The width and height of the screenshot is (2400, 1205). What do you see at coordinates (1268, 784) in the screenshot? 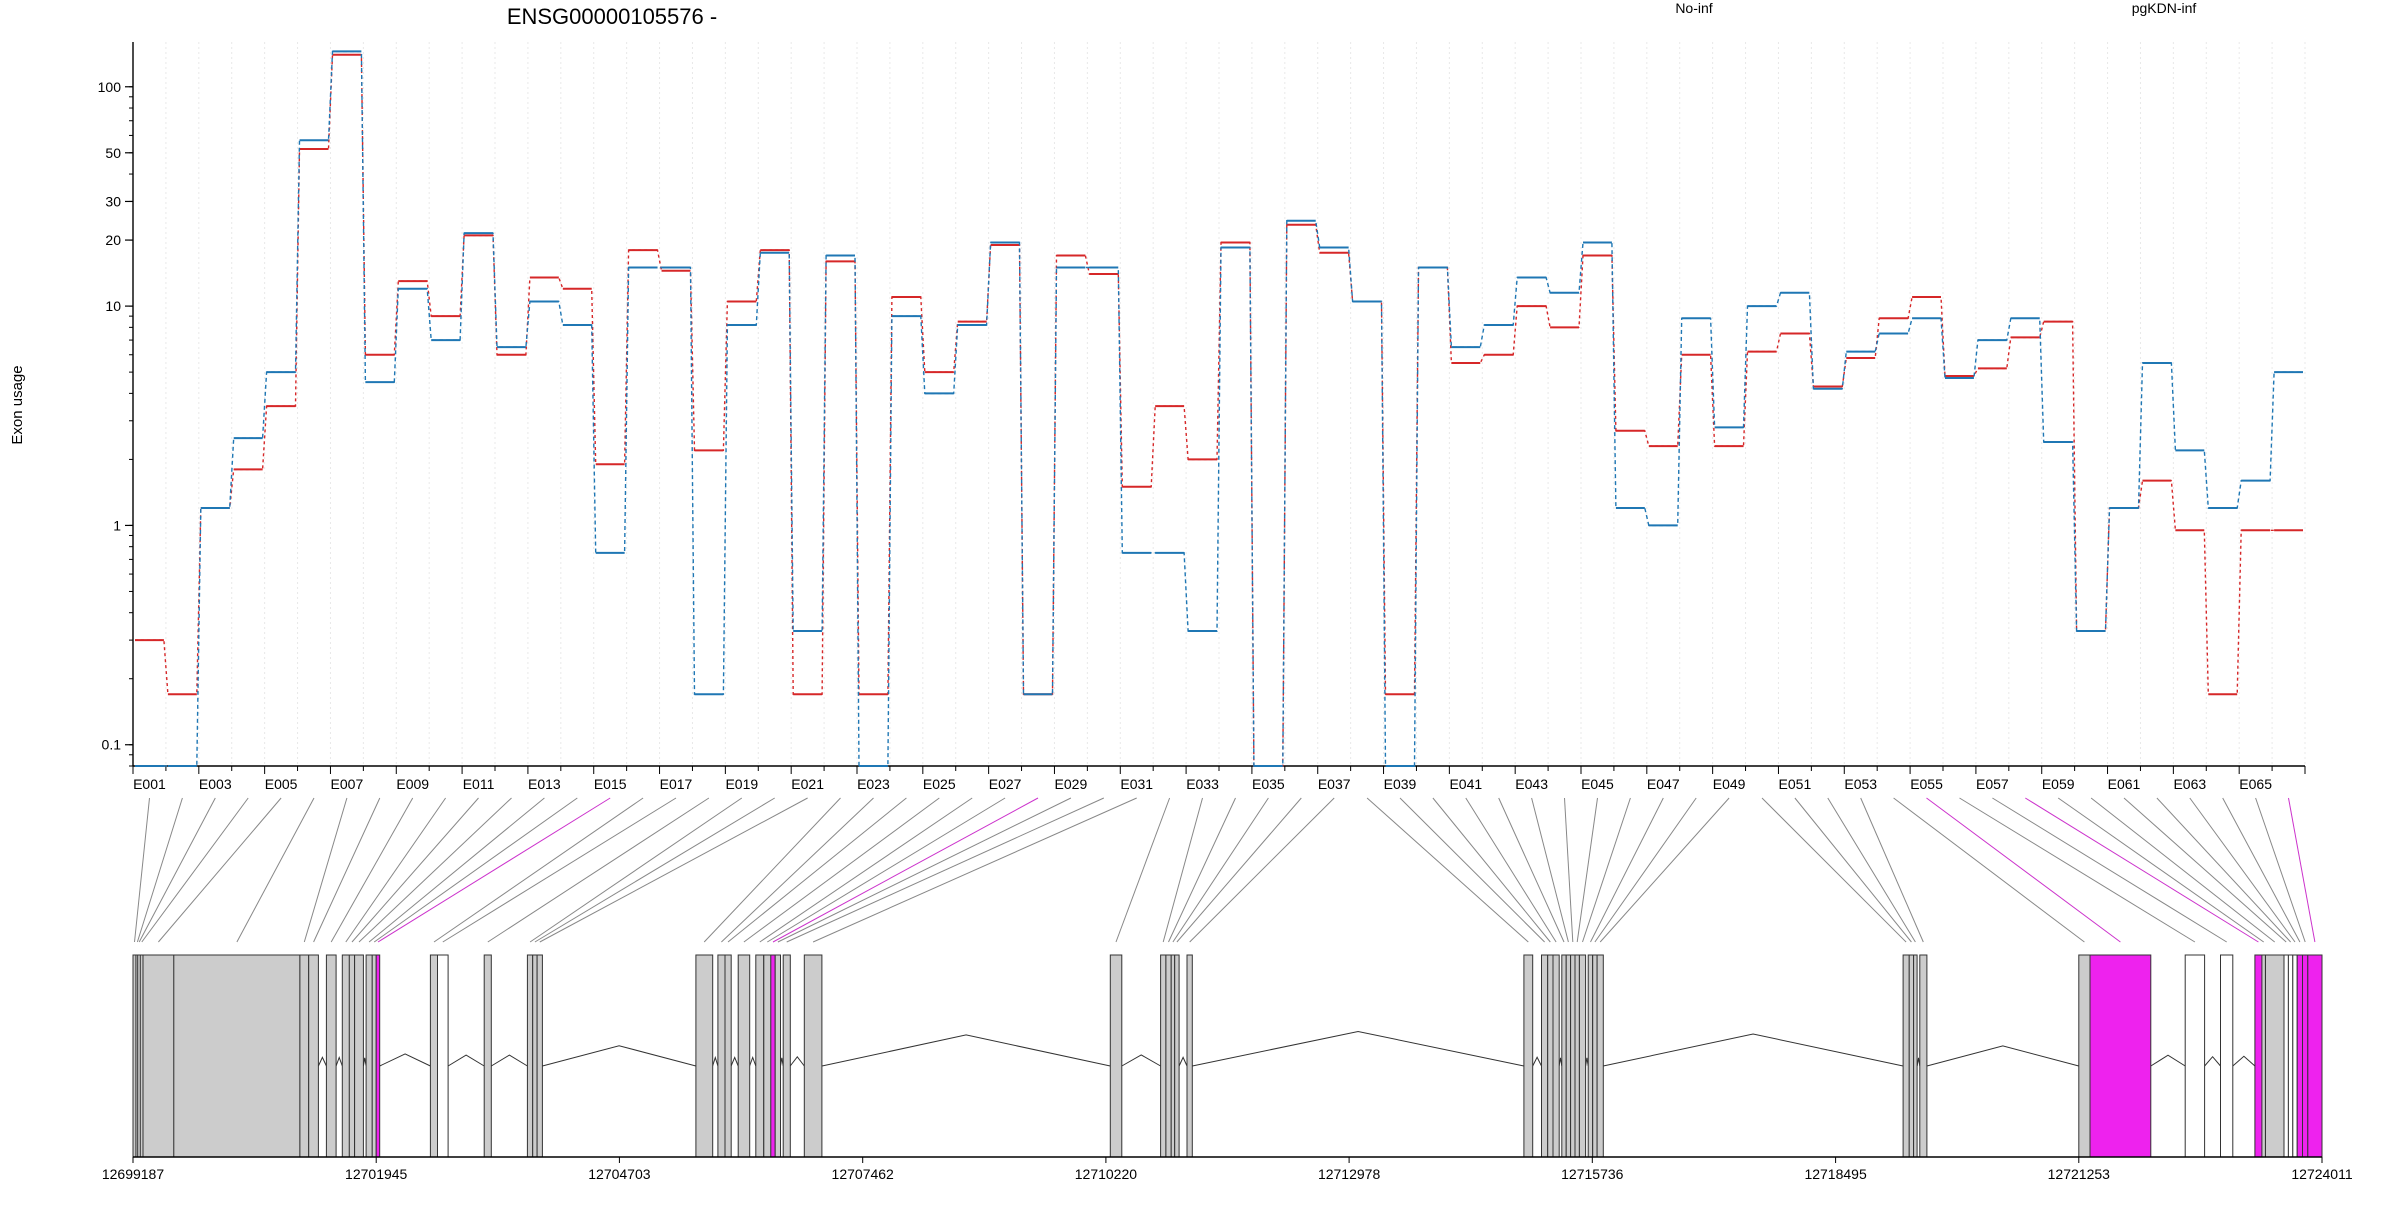
I see `x-tick-label: E035` at bounding box center [1268, 784].